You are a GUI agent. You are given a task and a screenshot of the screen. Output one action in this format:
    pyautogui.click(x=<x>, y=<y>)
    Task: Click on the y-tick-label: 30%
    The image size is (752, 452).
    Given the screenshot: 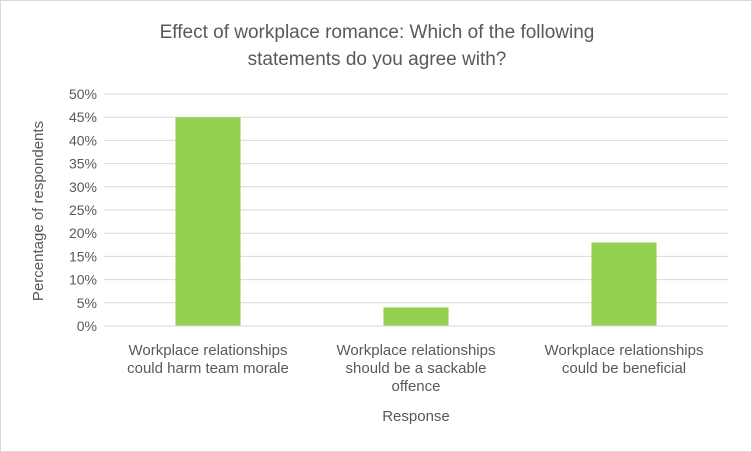 What is the action you would take?
    pyautogui.click(x=83, y=187)
    